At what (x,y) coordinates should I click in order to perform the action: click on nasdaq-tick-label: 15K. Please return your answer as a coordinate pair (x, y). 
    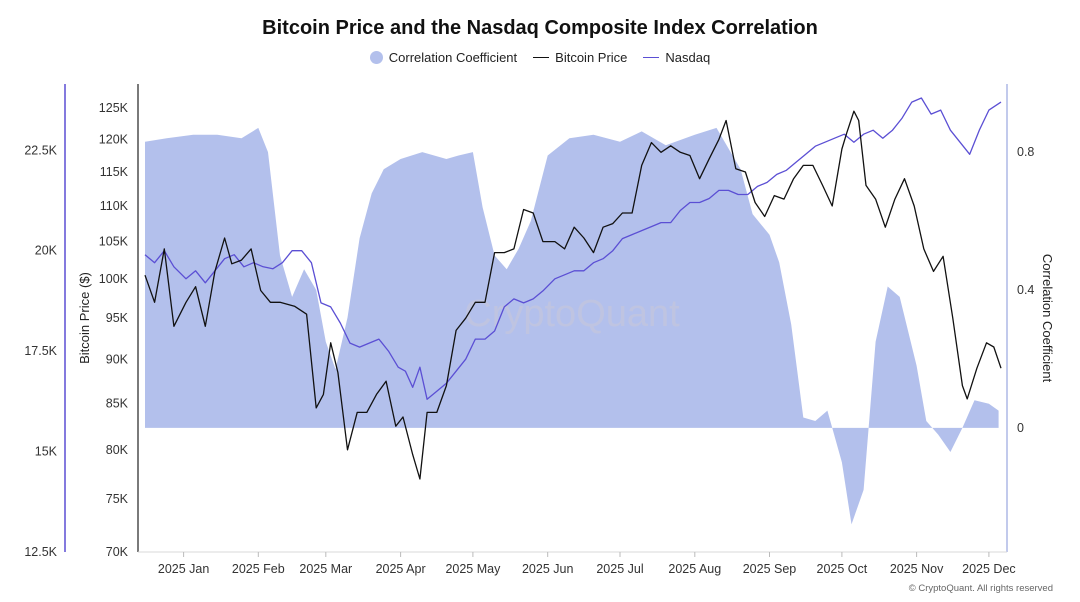
    Looking at the image, I should click on (46, 452).